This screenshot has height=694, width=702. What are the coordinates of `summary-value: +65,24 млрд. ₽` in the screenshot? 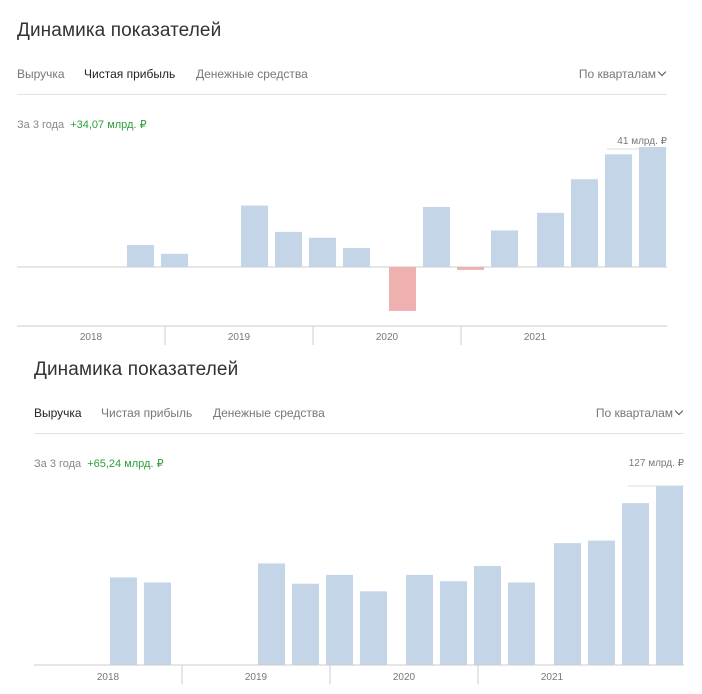 It's located at (125, 464).